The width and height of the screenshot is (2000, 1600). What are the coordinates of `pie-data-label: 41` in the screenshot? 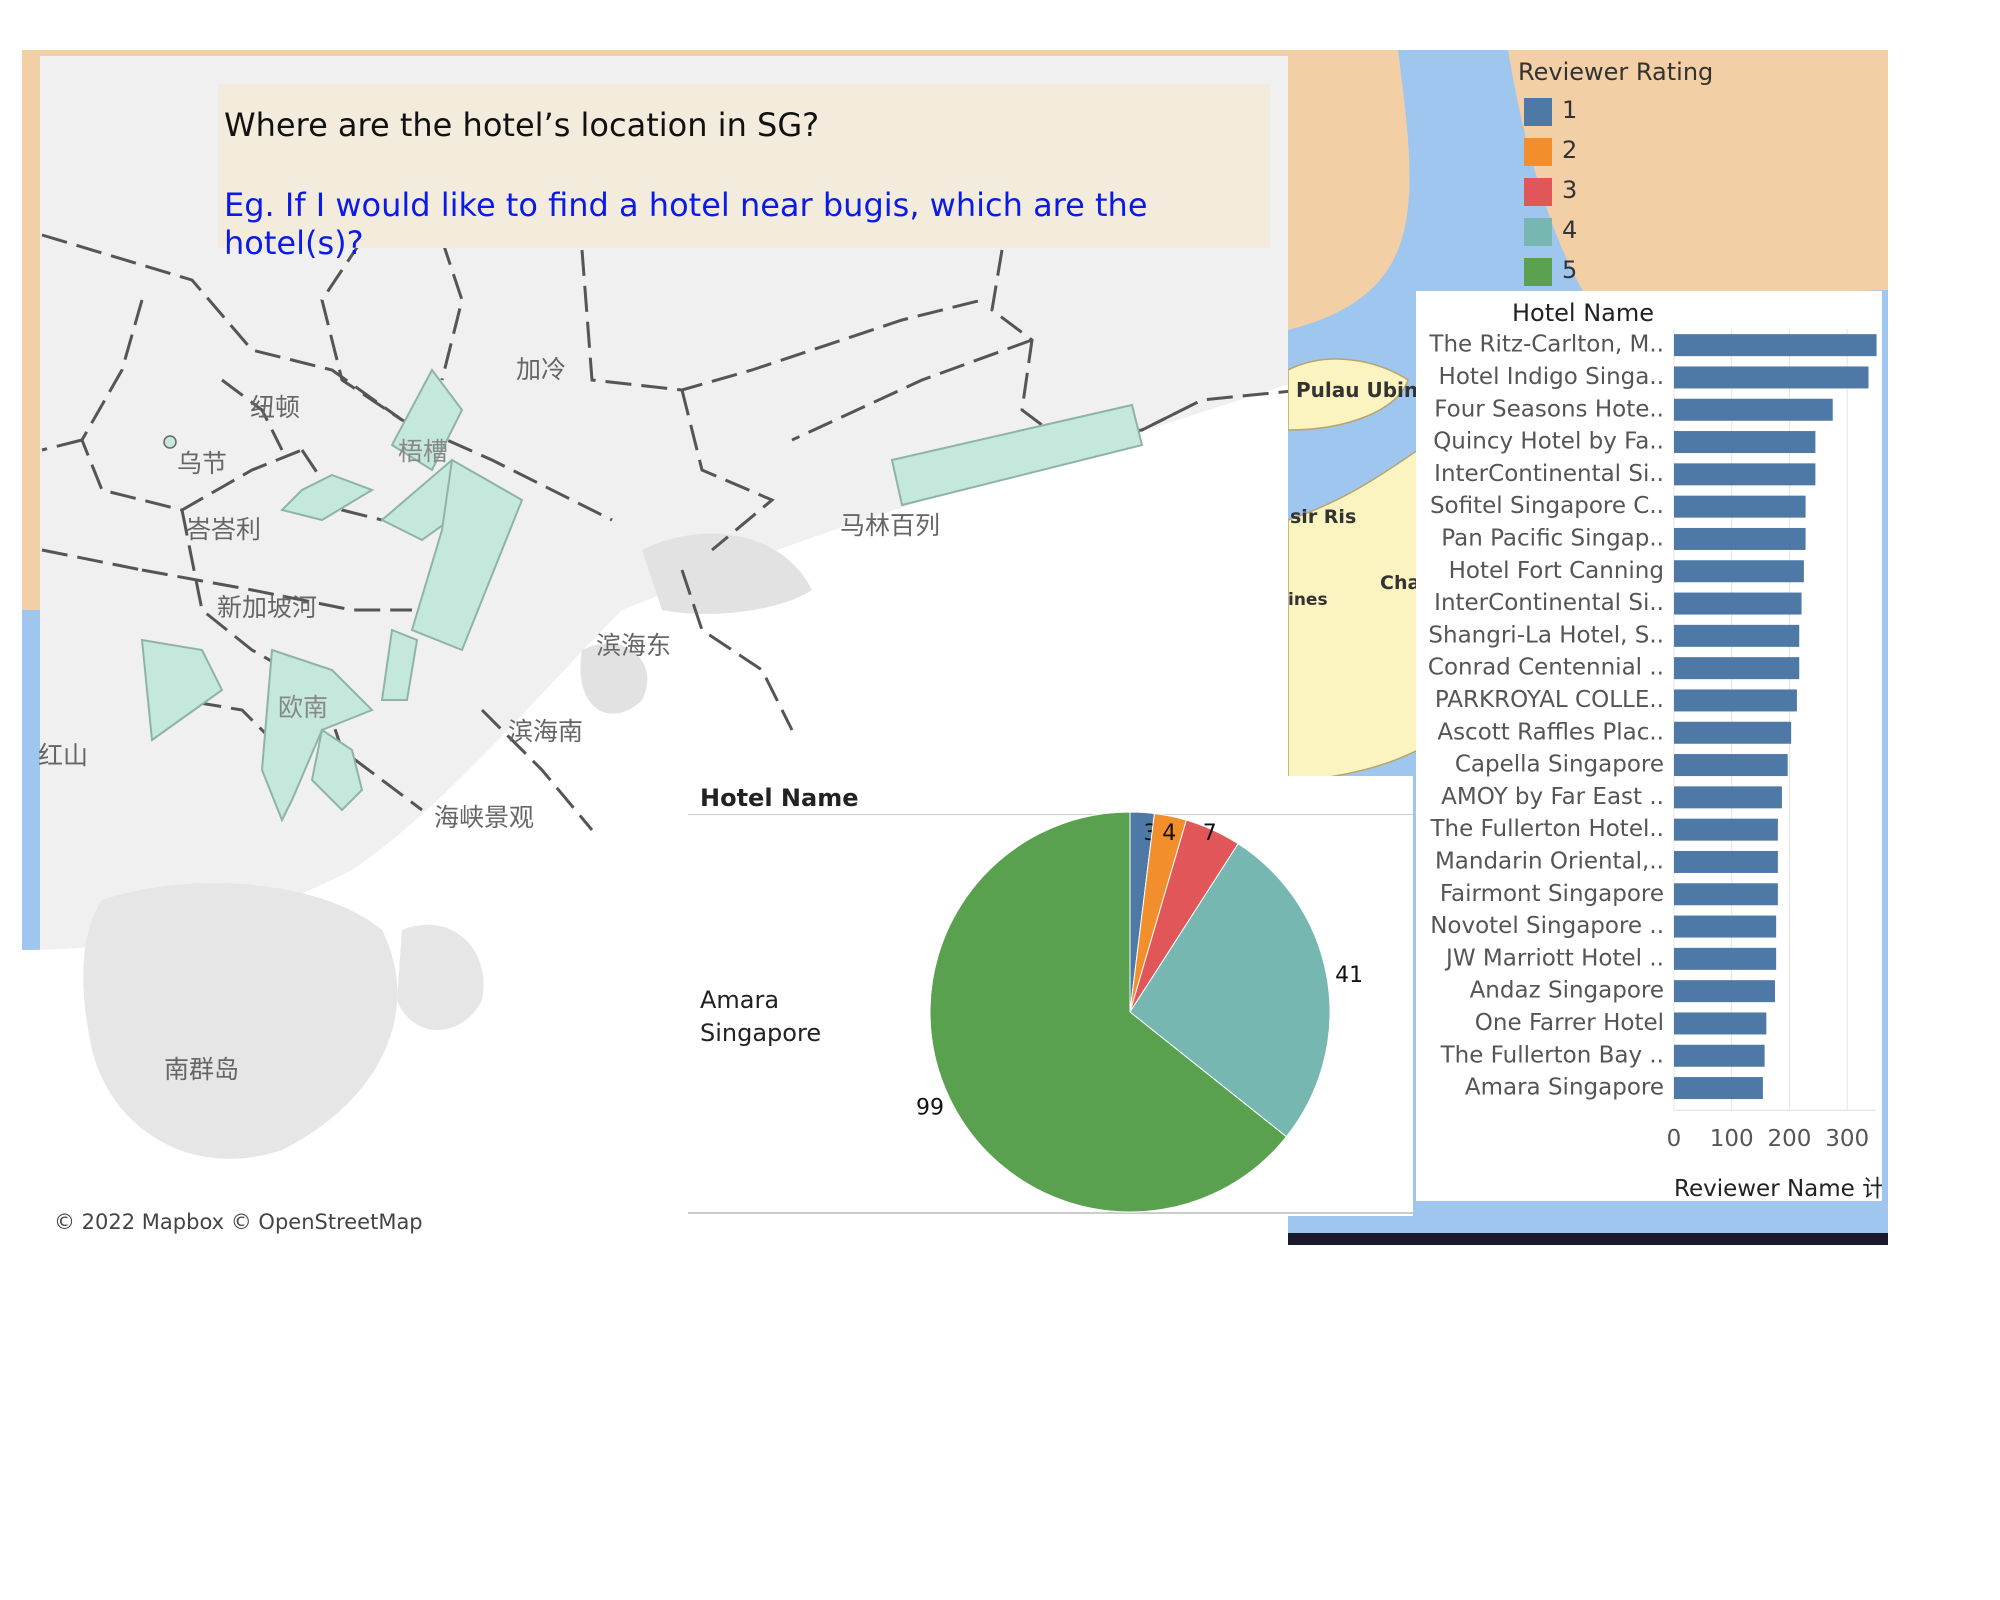 It's located at (1349, 975).